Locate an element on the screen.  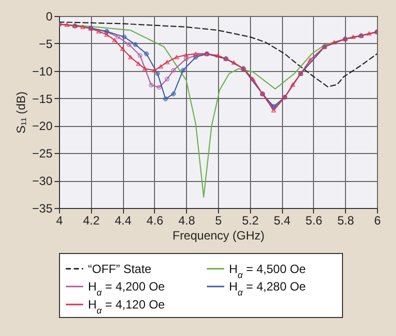
x-tick-label: 5.2 is located at coordinates (250, 221).